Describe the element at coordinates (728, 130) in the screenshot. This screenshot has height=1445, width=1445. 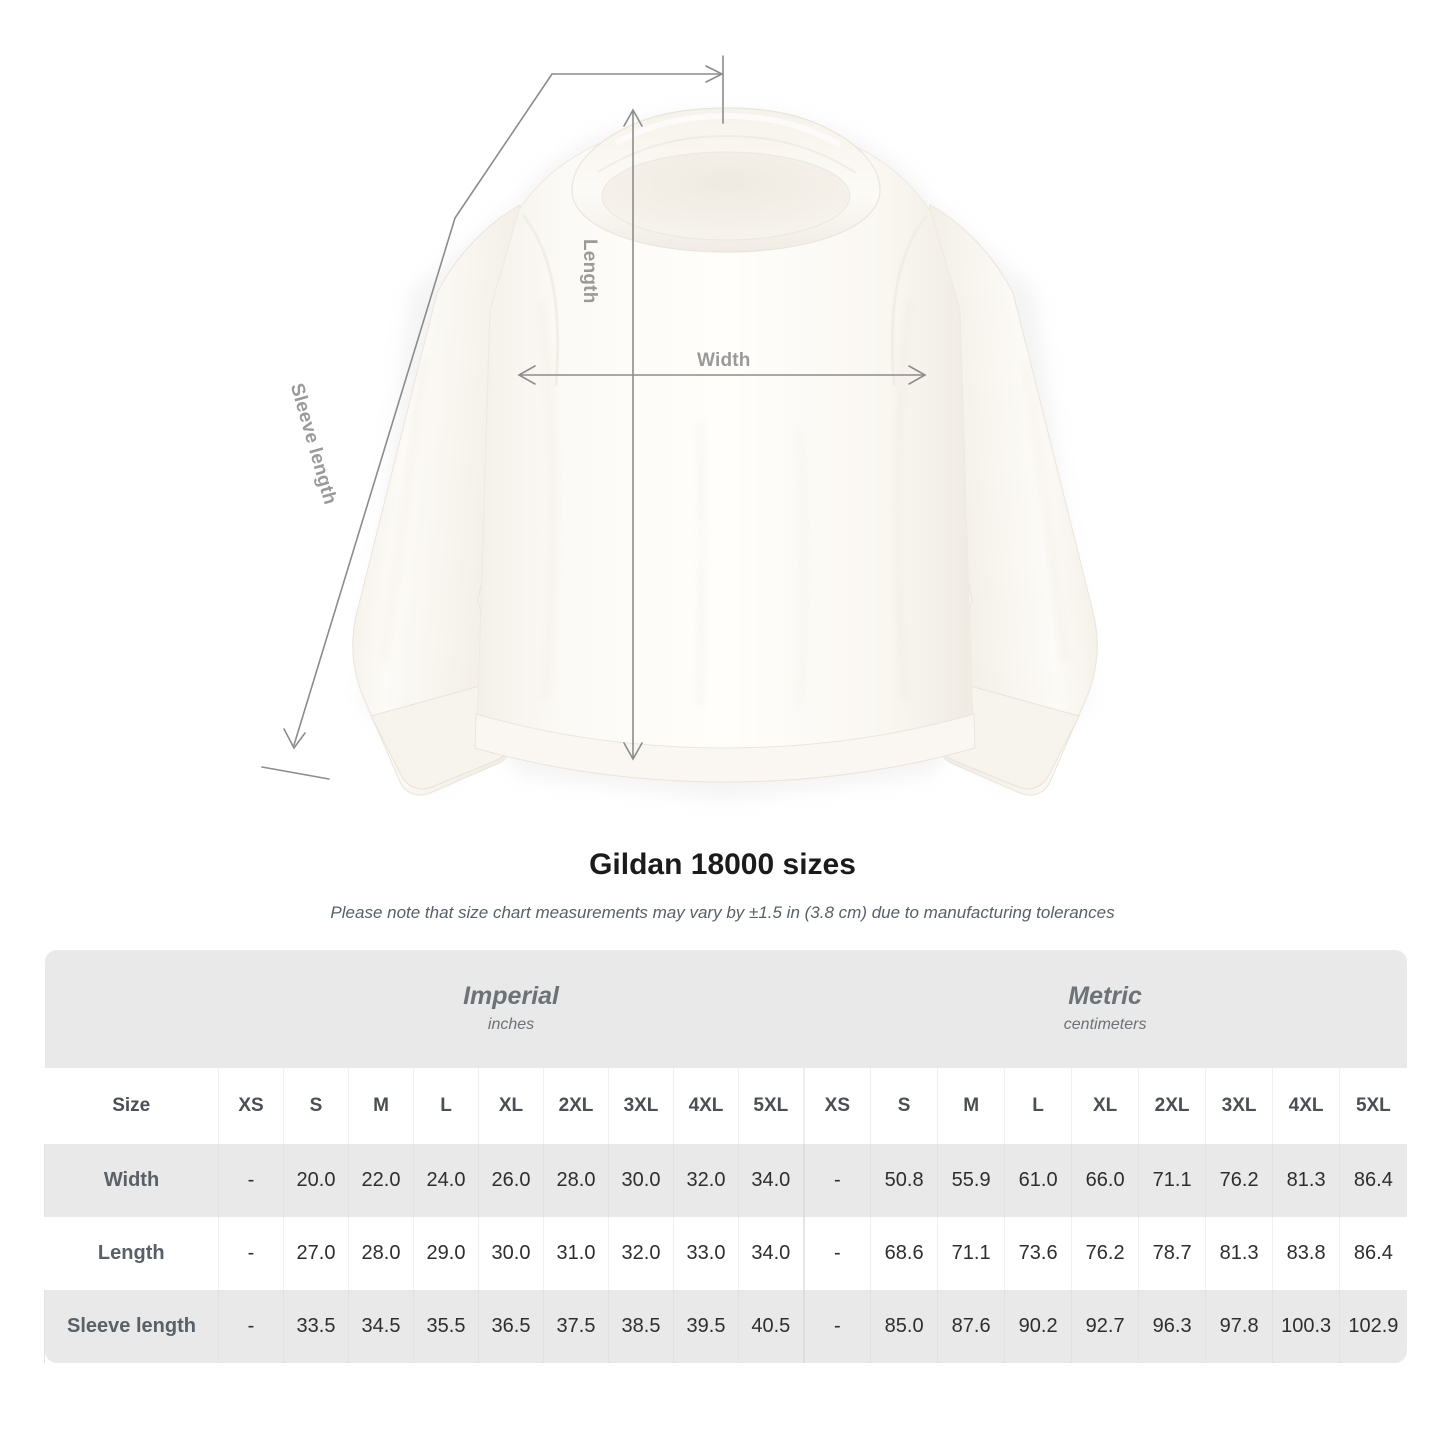
I see `collar-highlight` at that location.